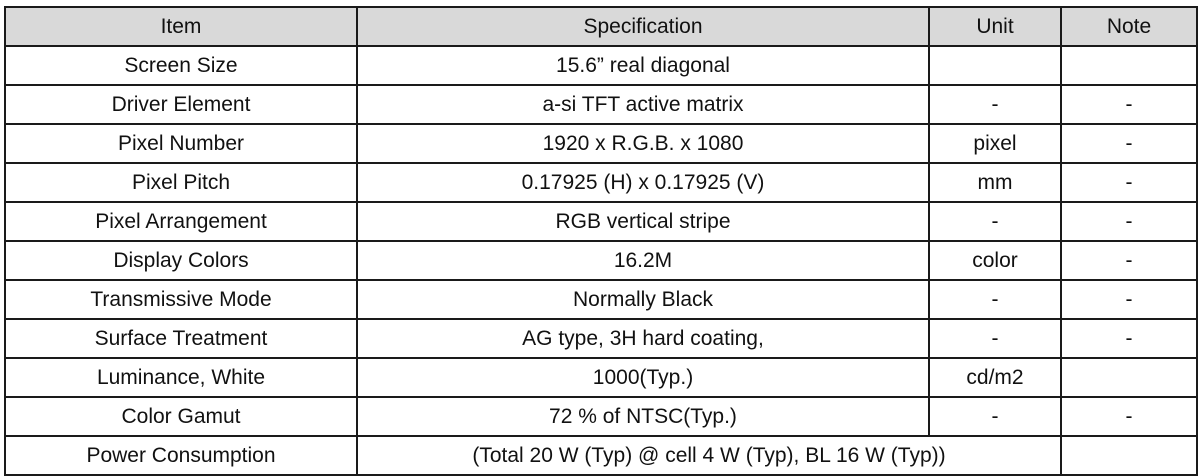  Describe the element at coordinates (643, 260) in the screenshot. I see `cell-specification: 16.2M` at that location.